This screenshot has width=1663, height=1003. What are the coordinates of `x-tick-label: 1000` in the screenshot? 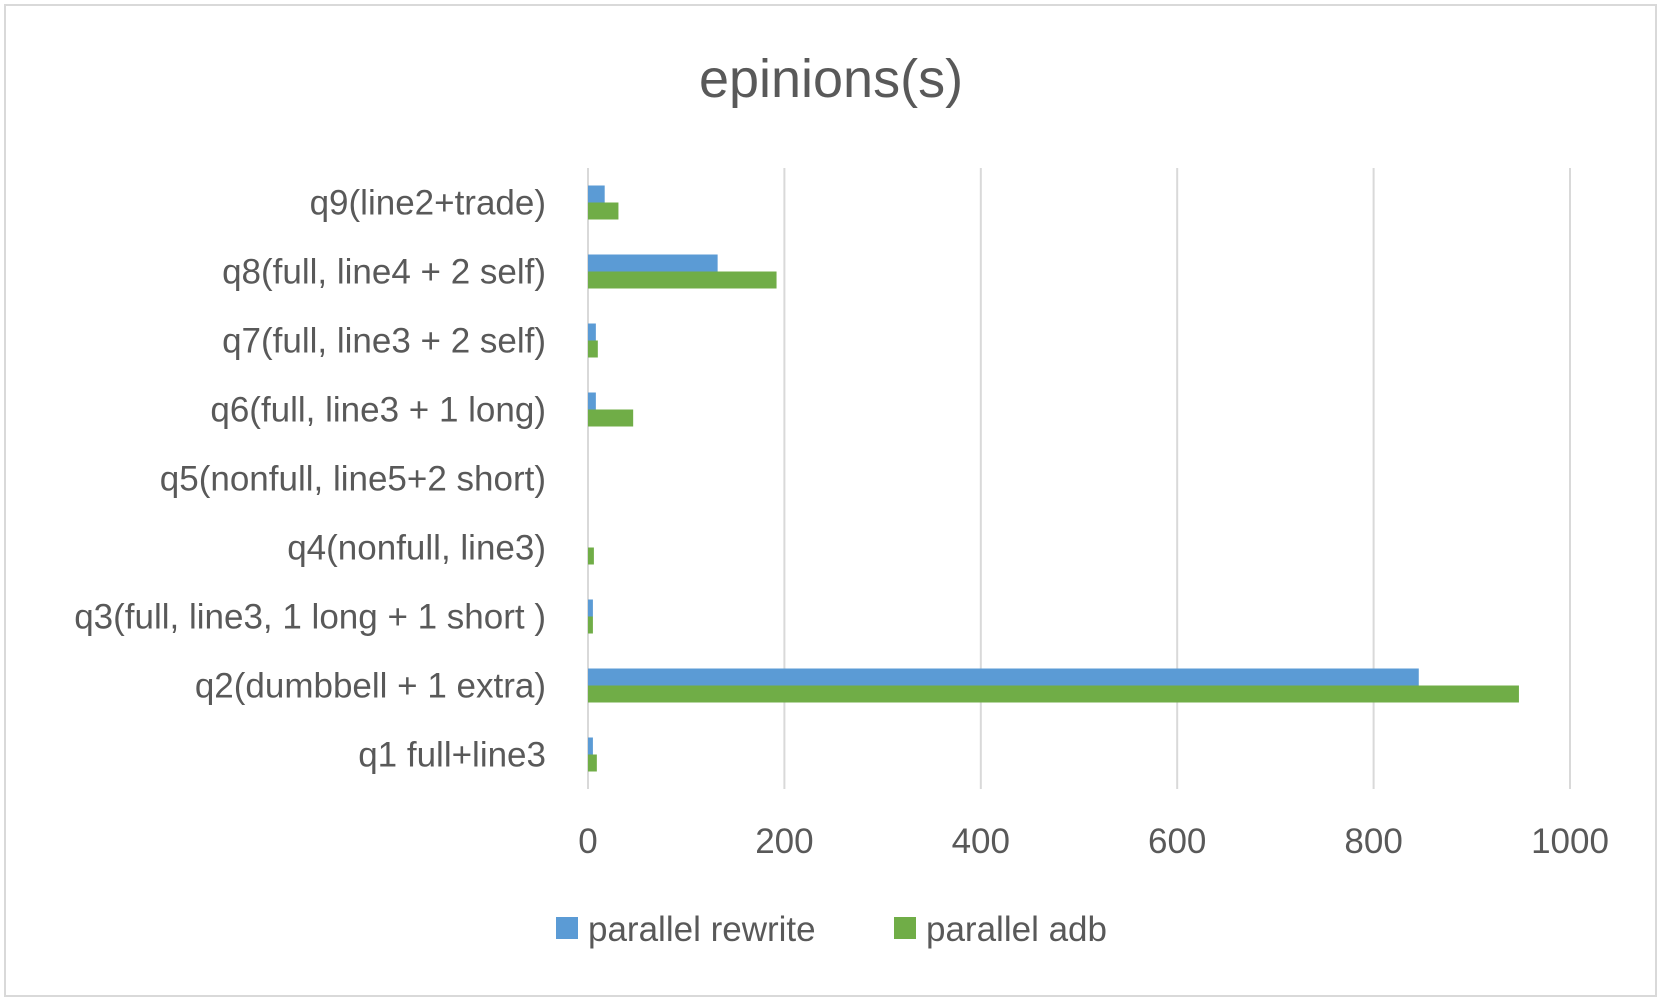 It's located at (1570, 841).